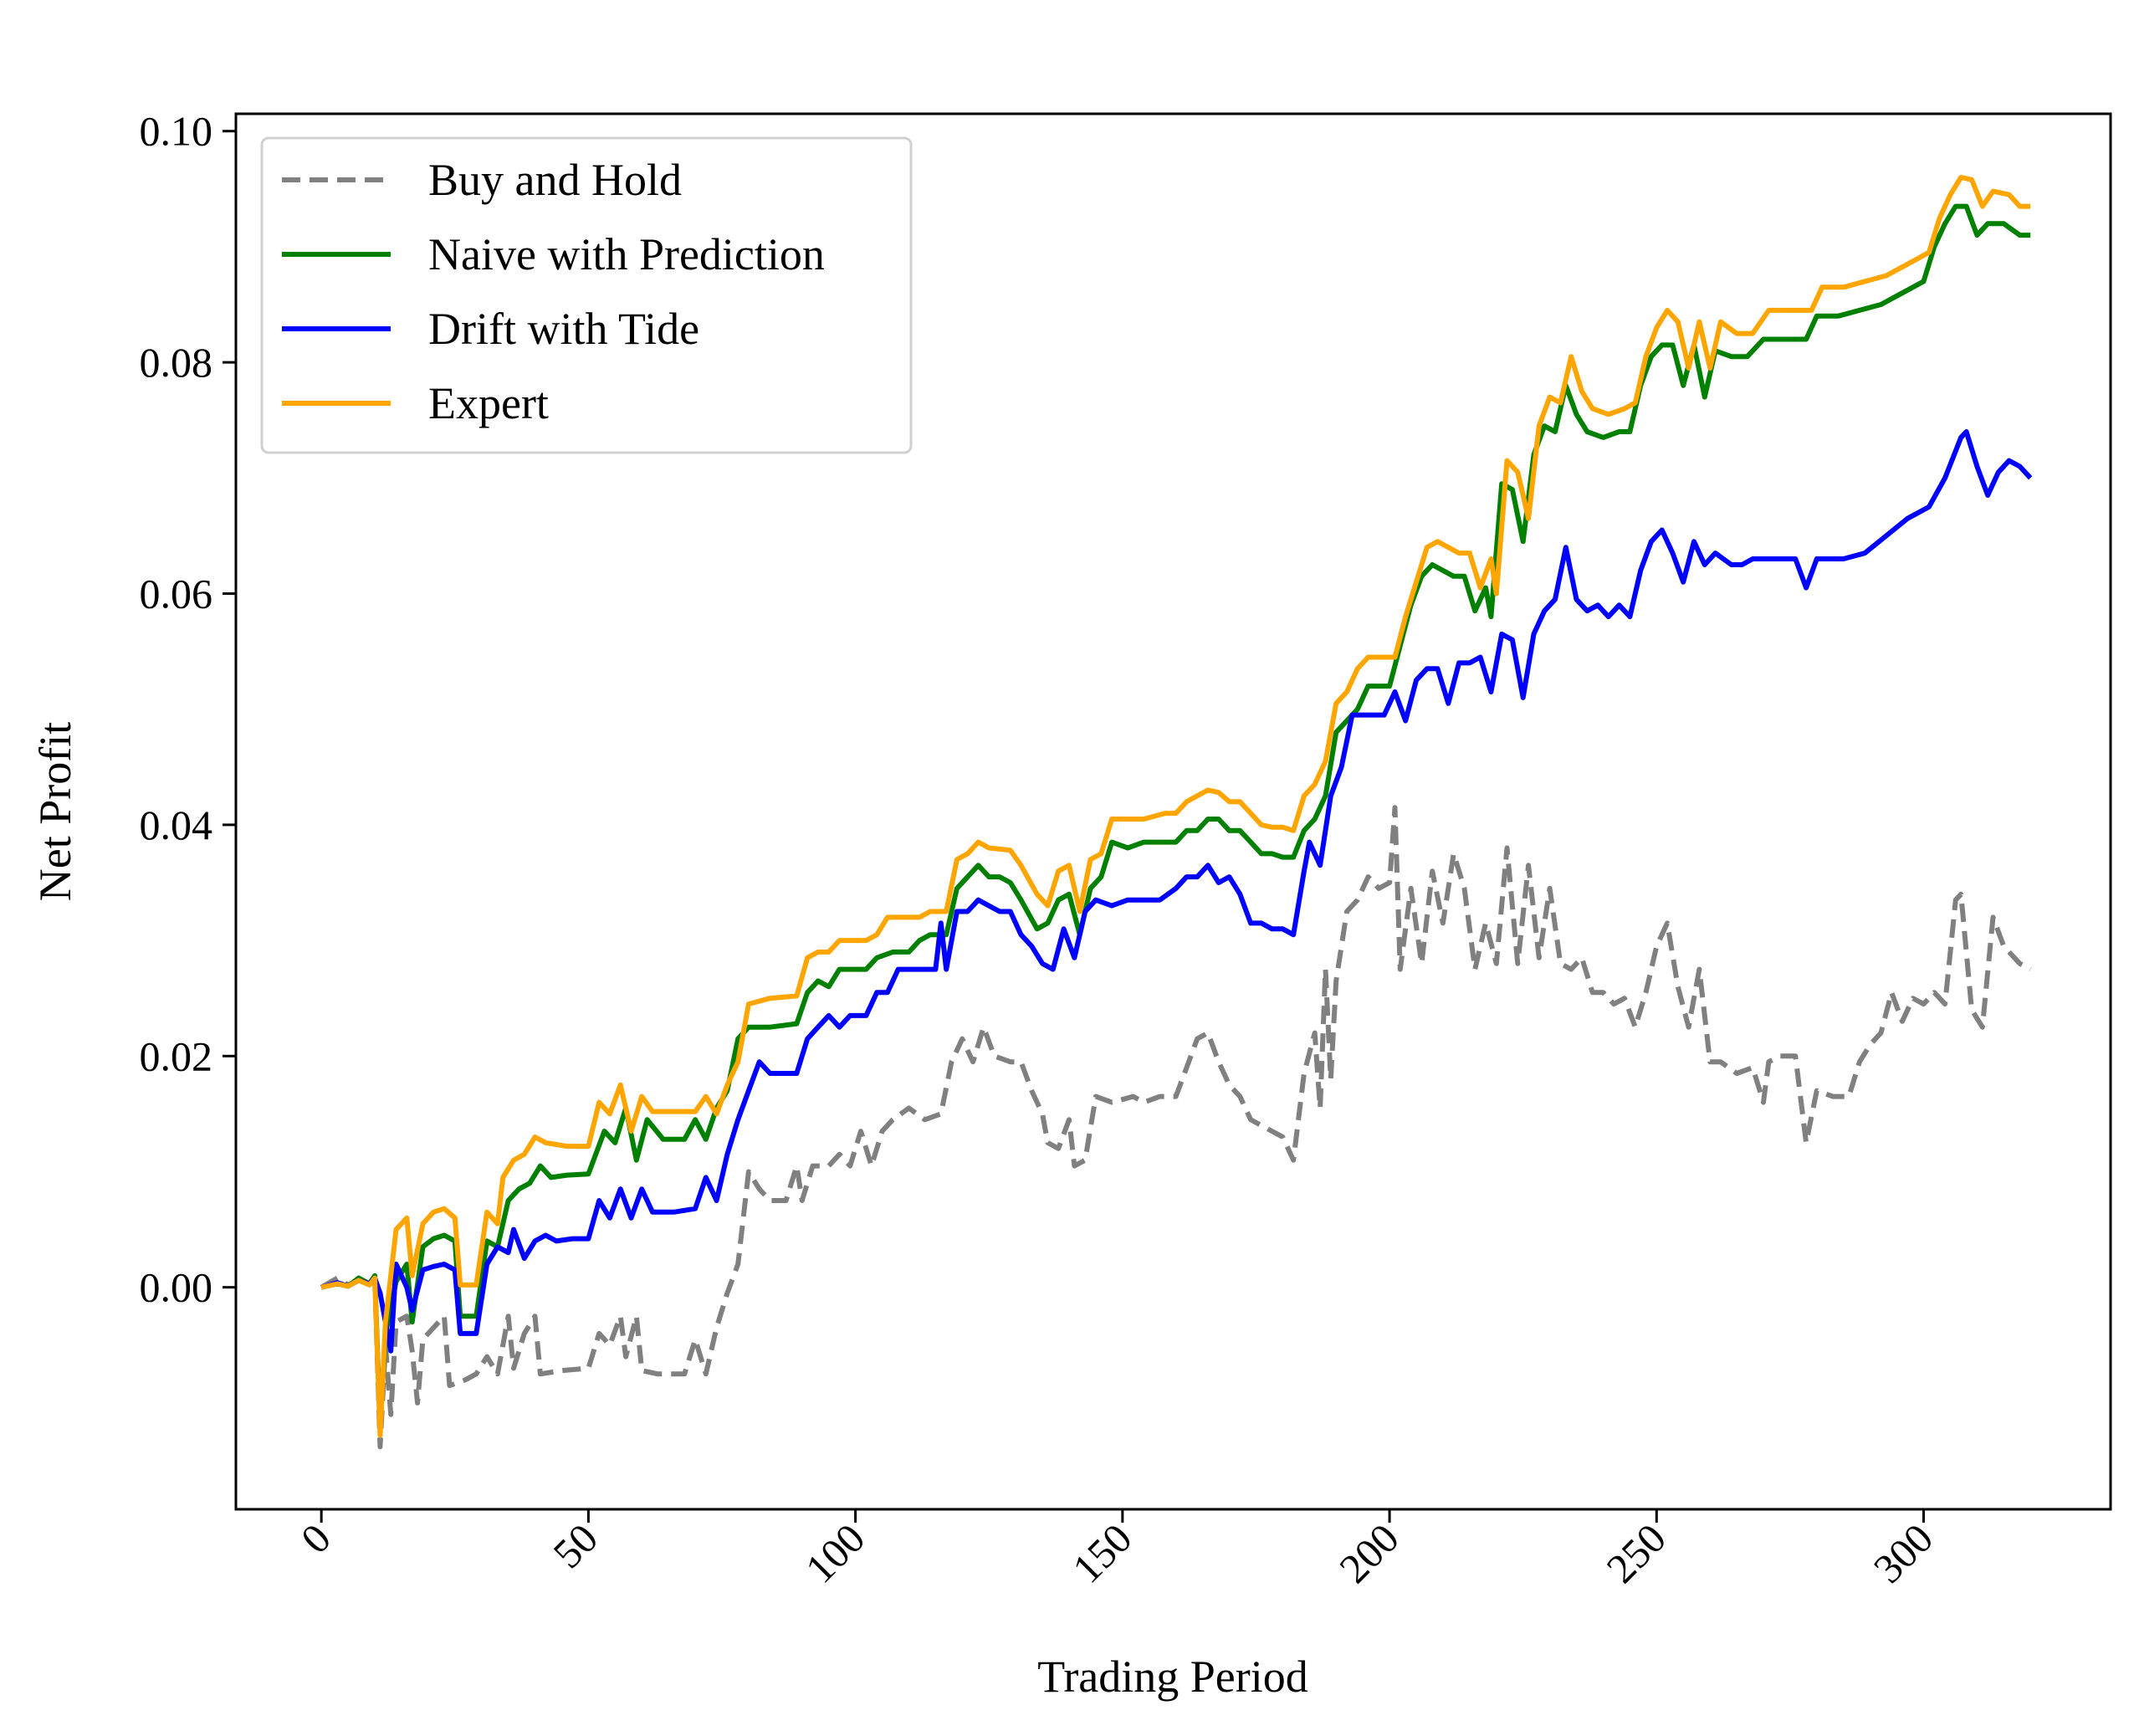 Image resolution: width=2139 pixels, height=1736 pixels. I want to click on x-axis-label: Trading Period, so click(1173, 1677).